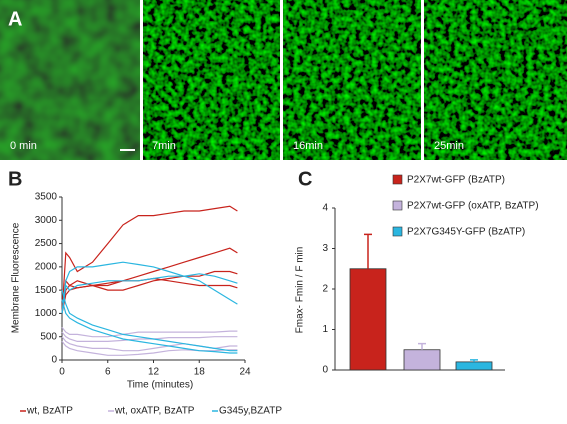 The height and width of the screenshot is (424, 567). Describe the element at coordinates (108, 372) in the screenshot. I see `x-tick-label: 6` at that location.